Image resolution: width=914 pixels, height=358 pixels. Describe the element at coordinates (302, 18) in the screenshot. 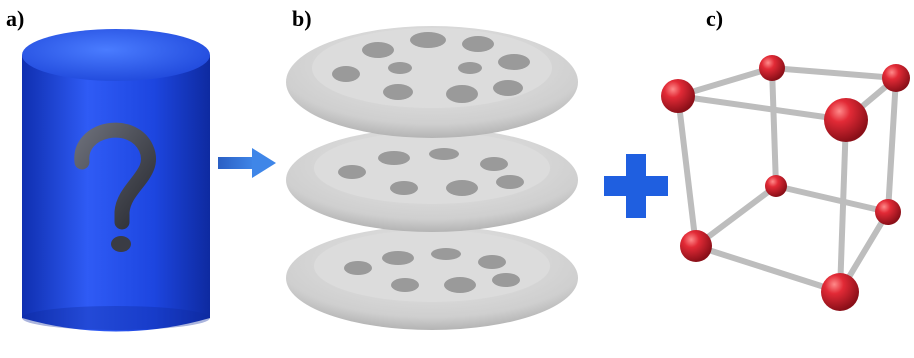

I see `panel-label-b: b)` at that location.